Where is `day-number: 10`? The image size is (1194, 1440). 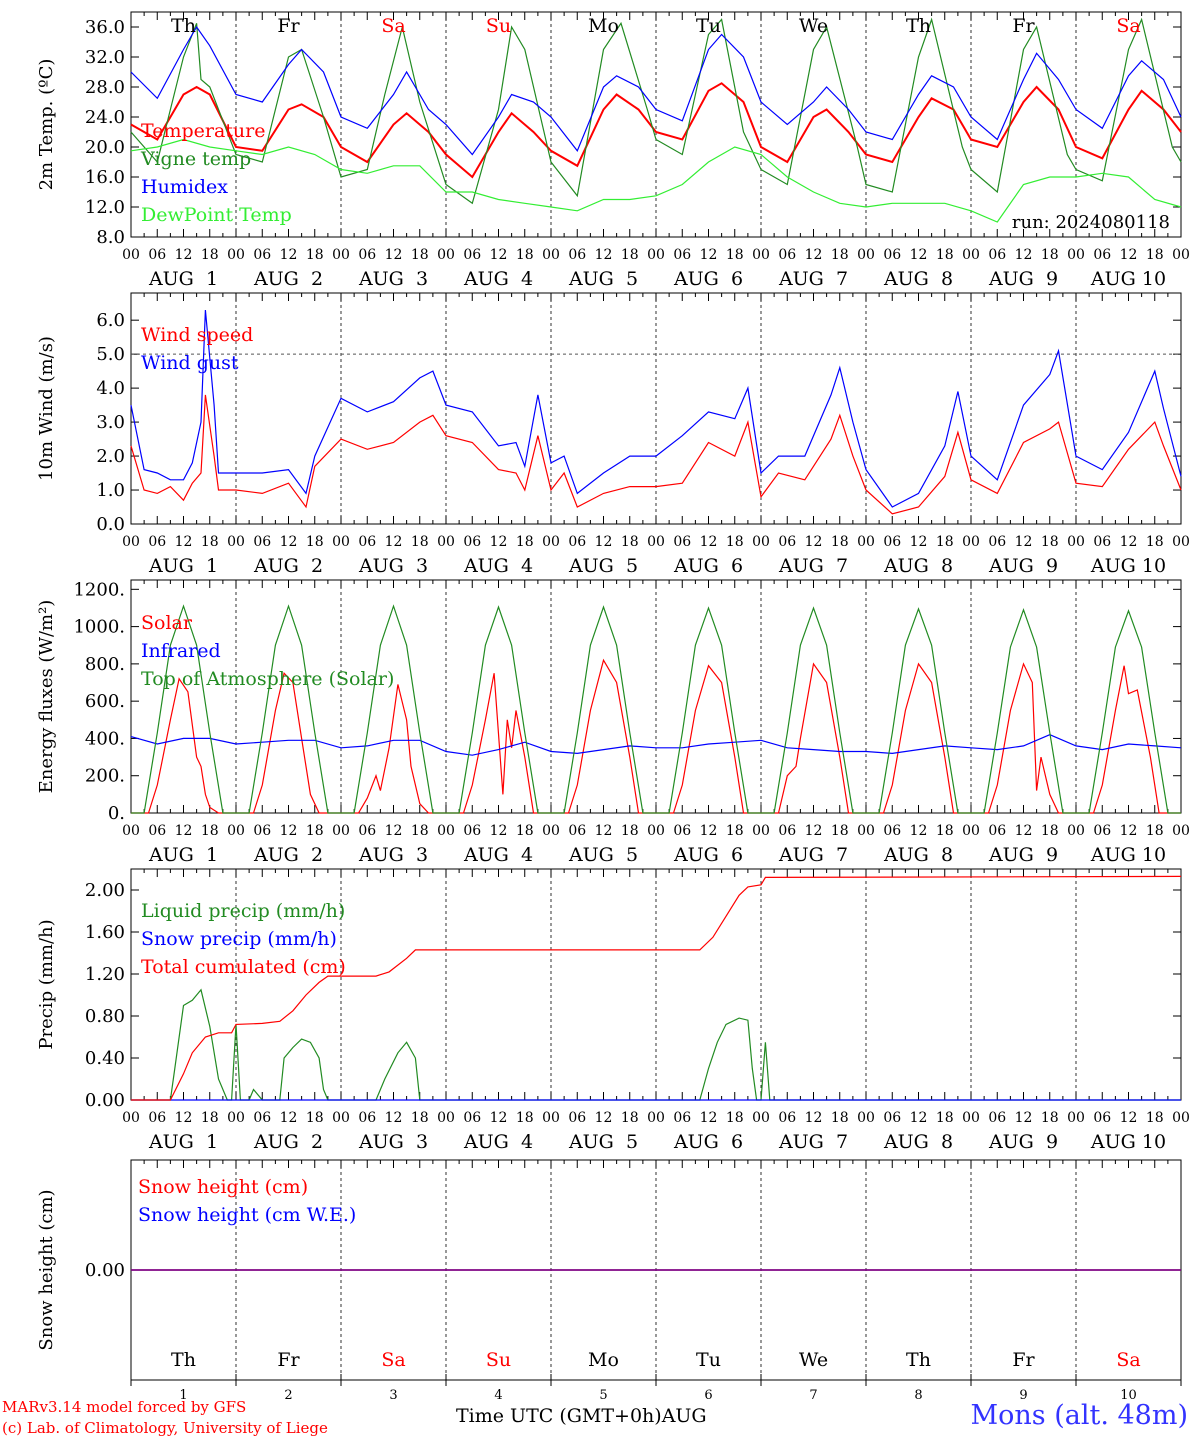 day-number: 10 is located at coordinates (1128, 1395).